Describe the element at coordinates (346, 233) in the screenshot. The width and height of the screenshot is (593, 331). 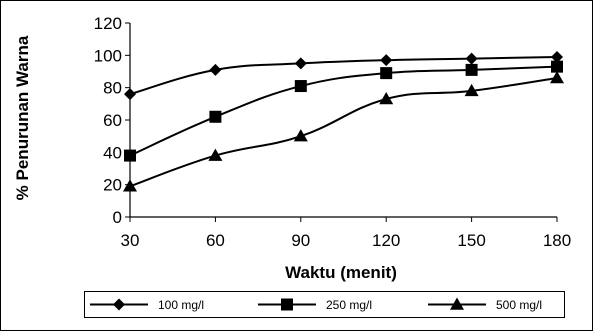
I see `x-axis-ticks: 30 60 90 120 150 180` at that location.